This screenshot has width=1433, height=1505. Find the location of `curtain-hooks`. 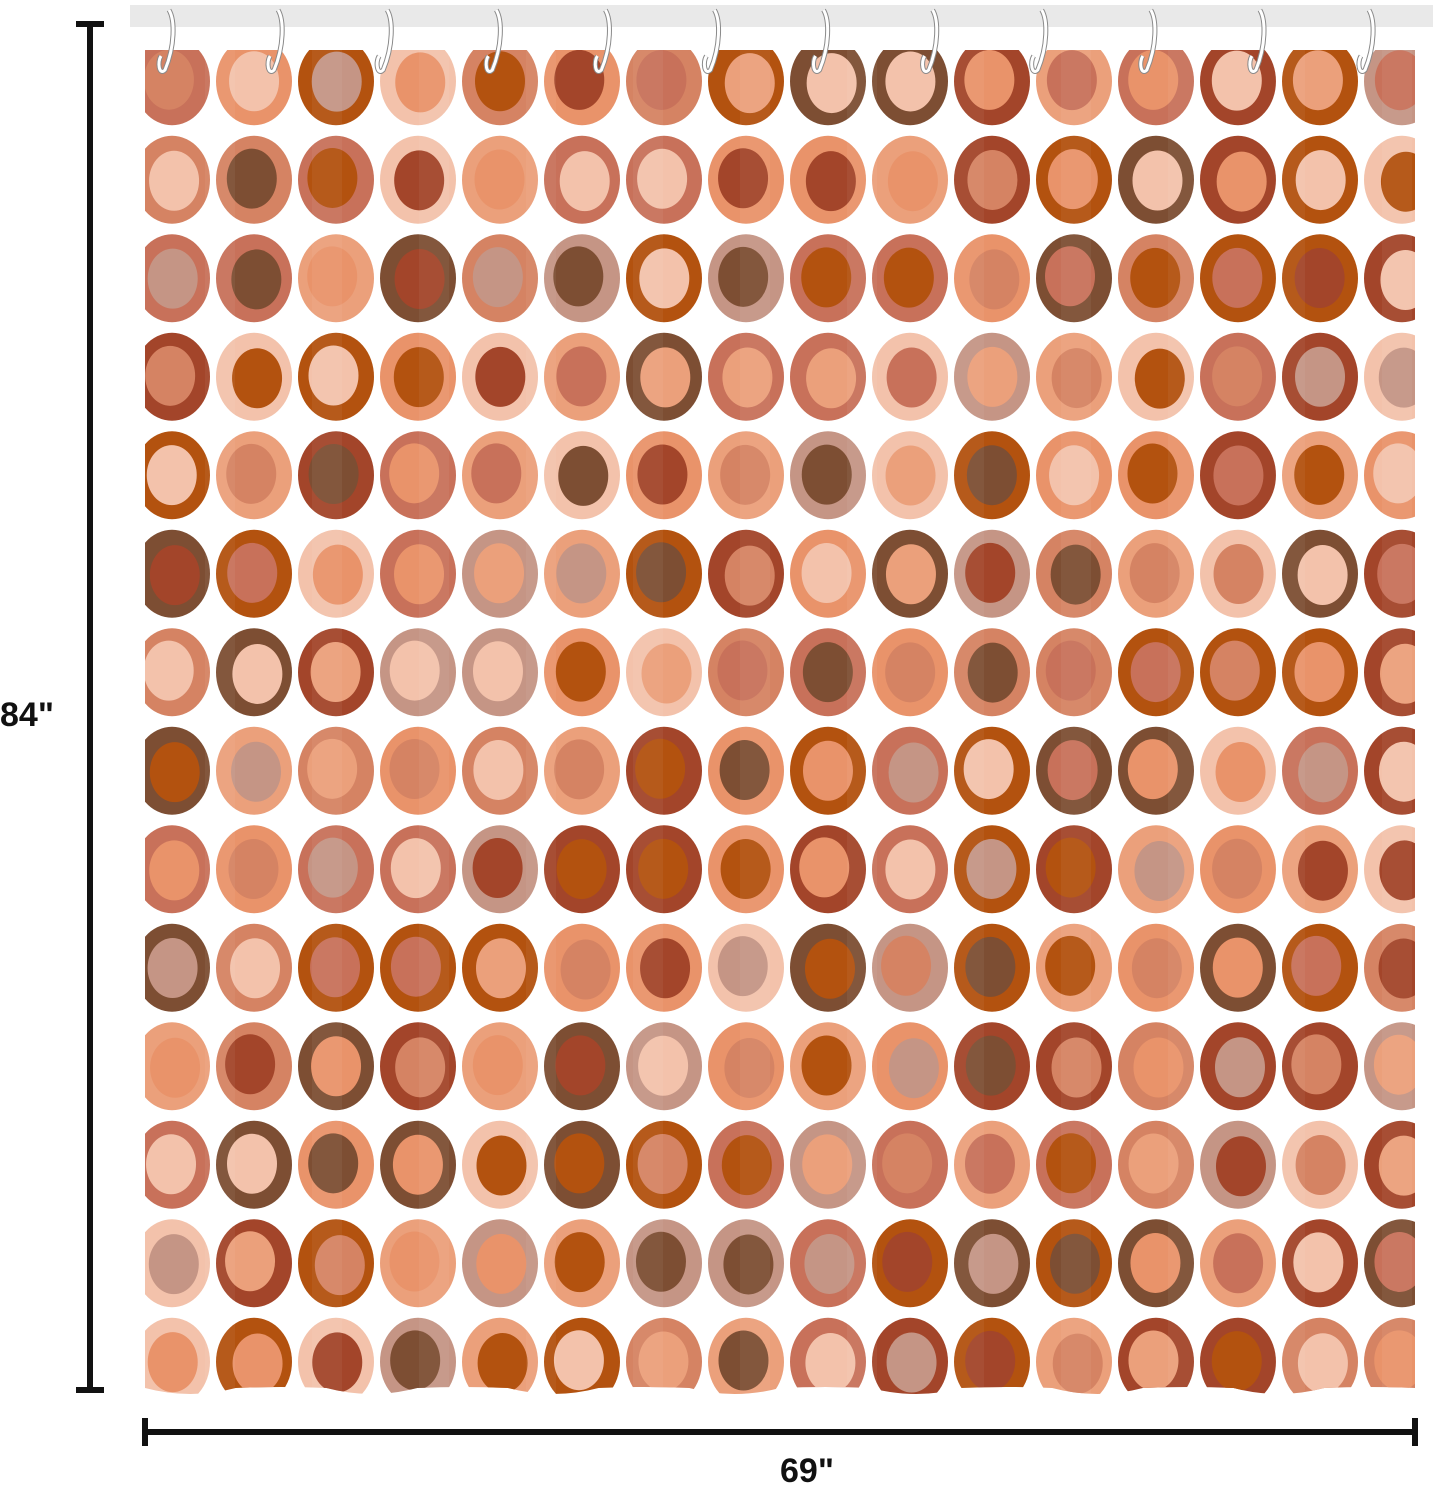

curtain-hooks is located at coordinates (766, 41).